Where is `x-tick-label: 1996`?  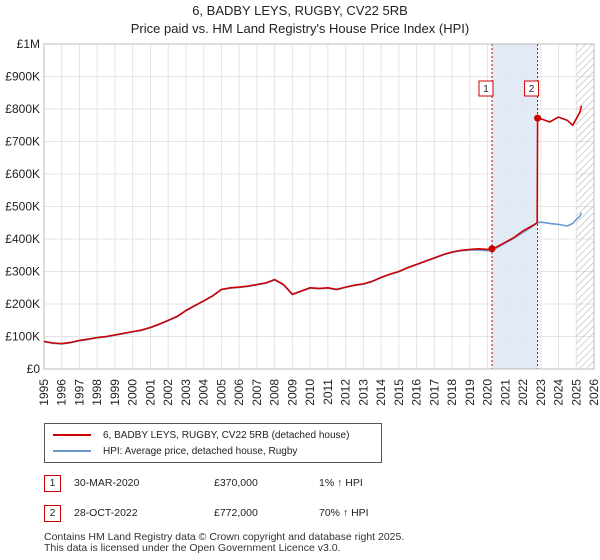 x-tick-label: 1996 is located at coordinates (62, 392).